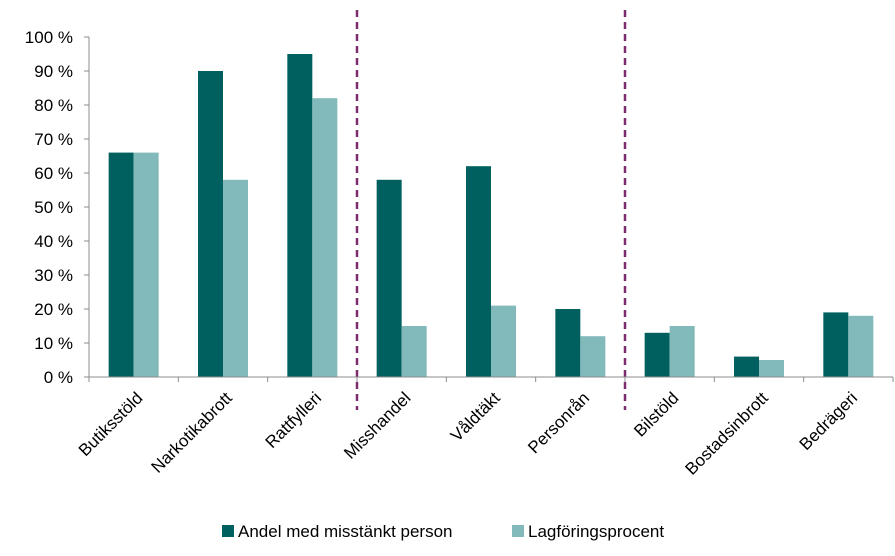  What do you see at coordinates (53, 173) in the screenshot?
I see `y-tick-label: 60 %` at bounding box center [53, 173].